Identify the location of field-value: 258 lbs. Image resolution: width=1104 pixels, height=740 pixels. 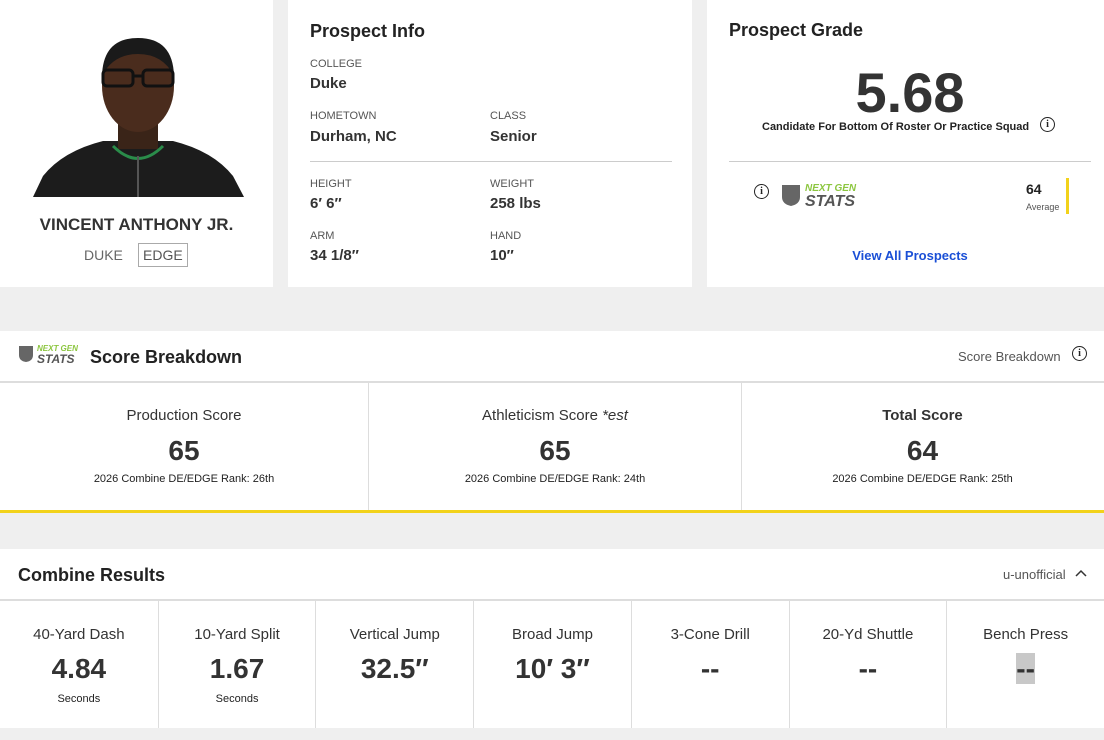
(515, 203).